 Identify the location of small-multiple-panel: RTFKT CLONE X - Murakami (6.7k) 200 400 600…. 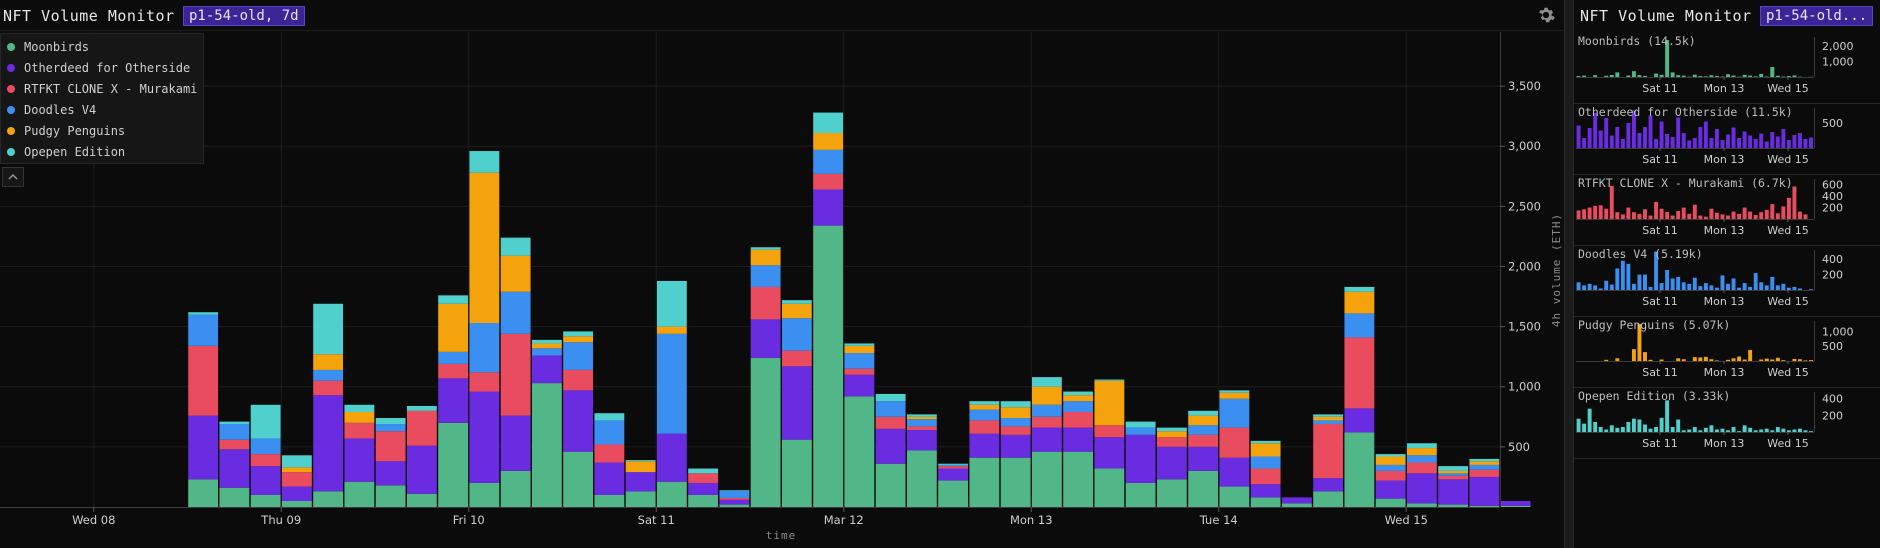
(1727, 210).